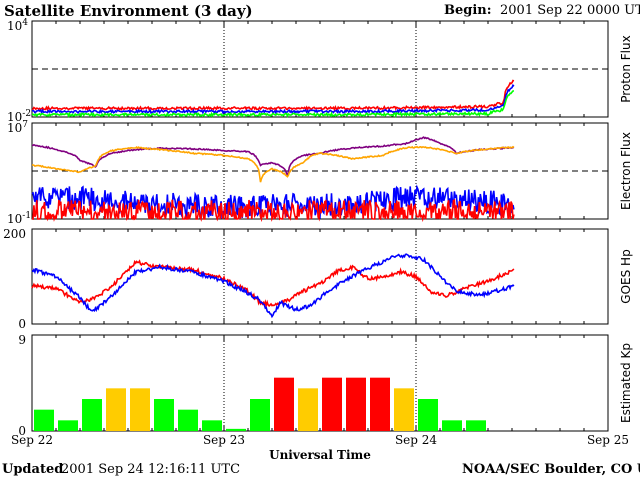 The height and width of the screenshot is (480, 640). I want to click on proton-y-label: Proton Flux, so click(626, 68).